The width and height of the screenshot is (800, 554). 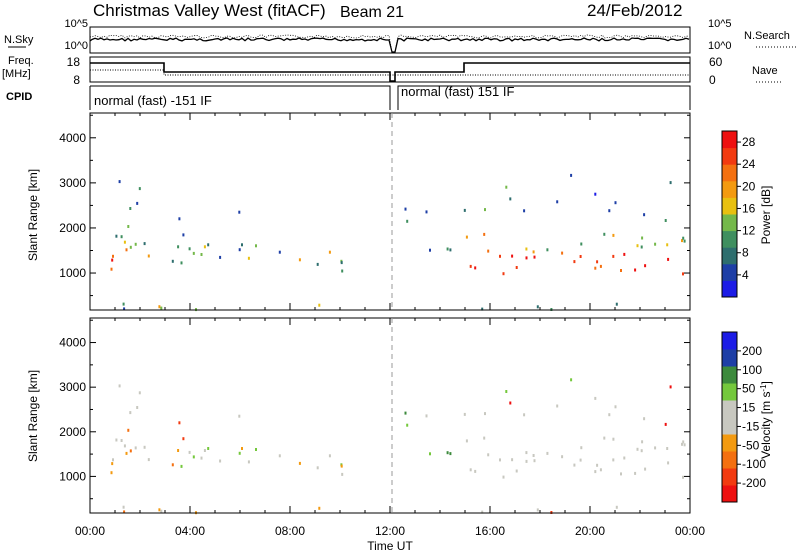 I want to click on nave-tick-top: 60, so click(x=716, y=62).